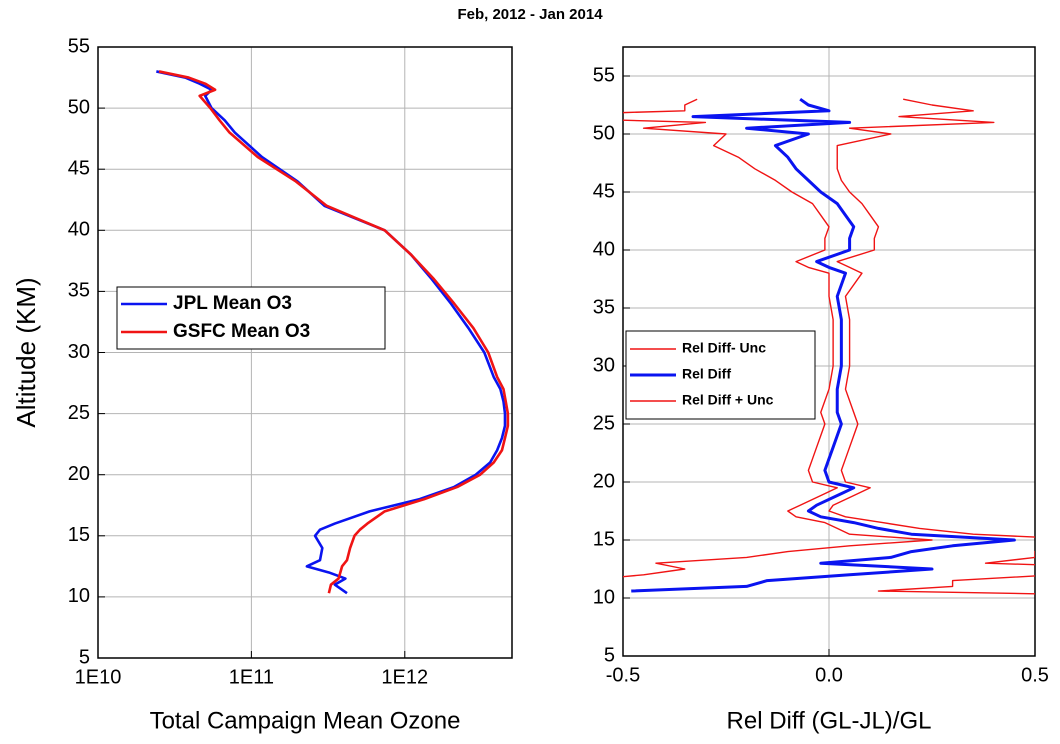  What do you see at coordinates (829, 720) in the screenshot?
I see `x-axis-title: Rel Diff (GL-JL)/GL` at bounding box center [829, 720].